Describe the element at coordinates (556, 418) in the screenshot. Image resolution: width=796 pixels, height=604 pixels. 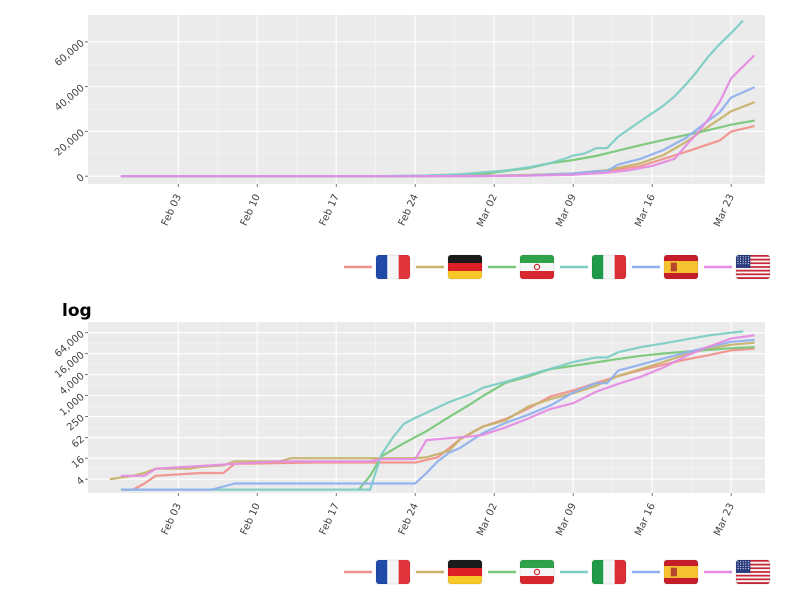
I see `series-line-iran` at that location.